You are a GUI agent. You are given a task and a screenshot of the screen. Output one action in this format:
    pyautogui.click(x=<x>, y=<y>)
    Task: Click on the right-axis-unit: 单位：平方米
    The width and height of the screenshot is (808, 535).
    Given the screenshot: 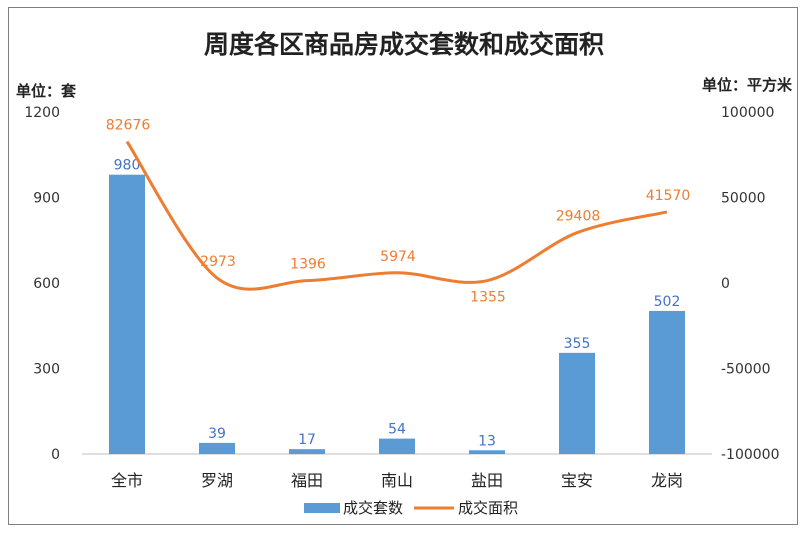 What is the action you would take?
    pyautogui.click(x=747, y=85)
    